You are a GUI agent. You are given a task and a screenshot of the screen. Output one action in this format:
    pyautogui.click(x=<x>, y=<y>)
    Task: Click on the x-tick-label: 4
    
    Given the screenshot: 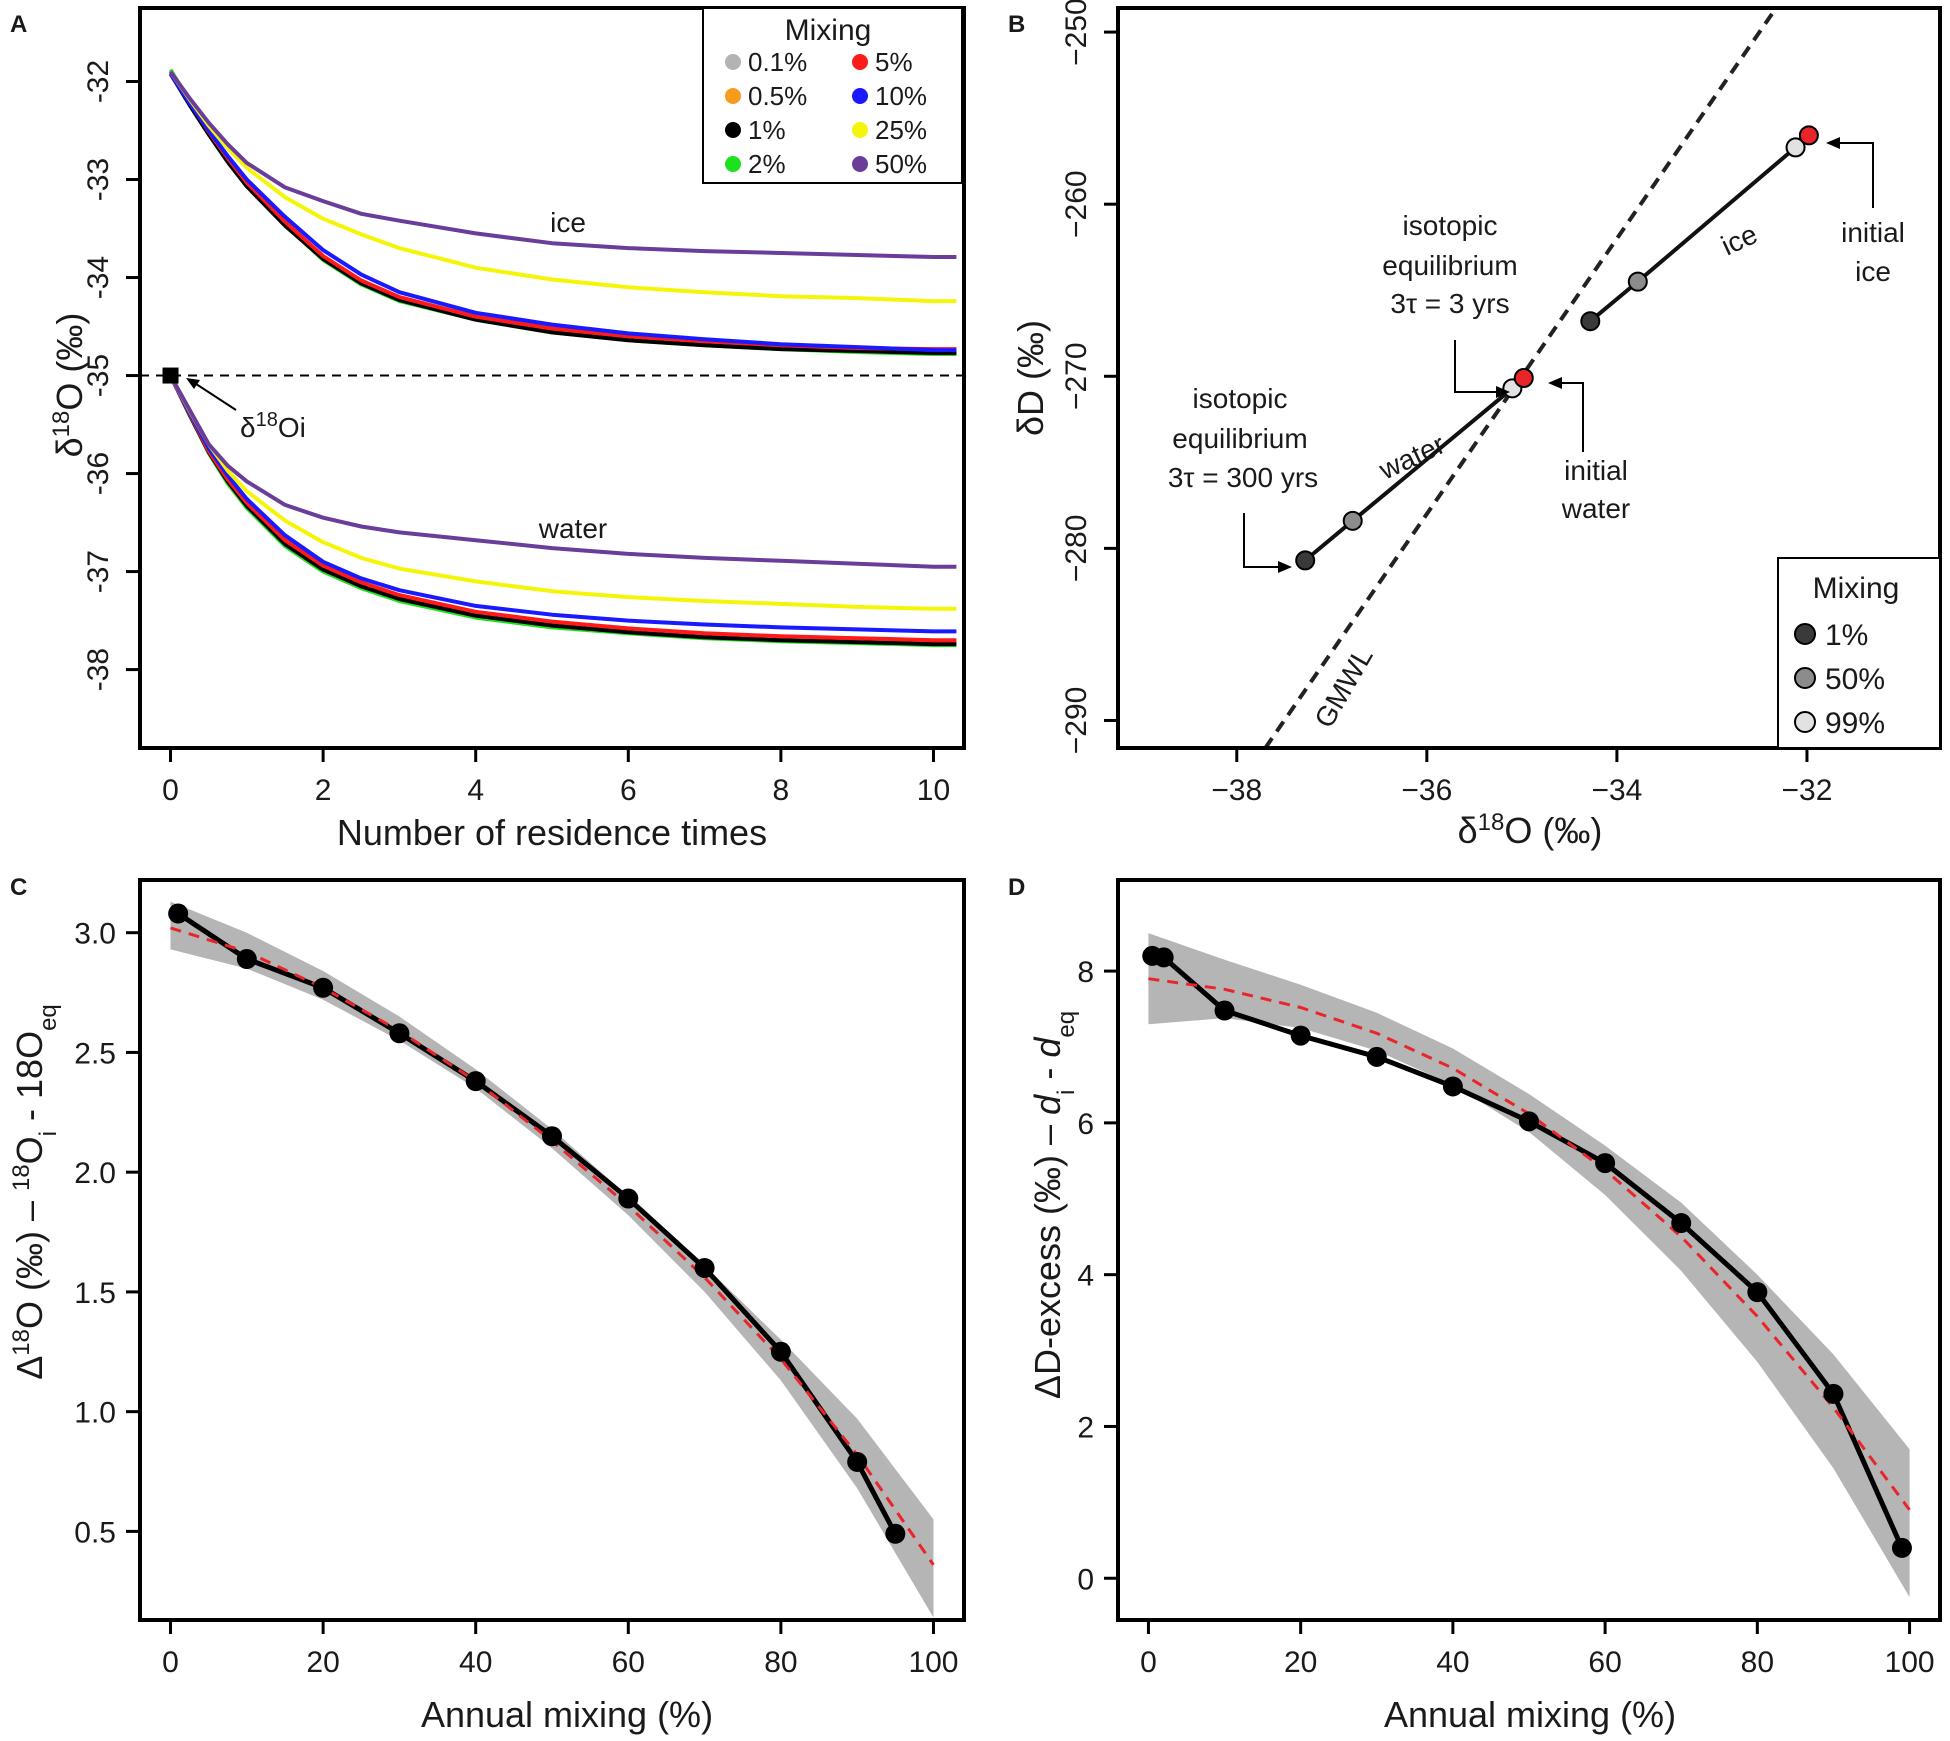 What is the action you would take?
    pyautogui.click(x=475, y=790)
    